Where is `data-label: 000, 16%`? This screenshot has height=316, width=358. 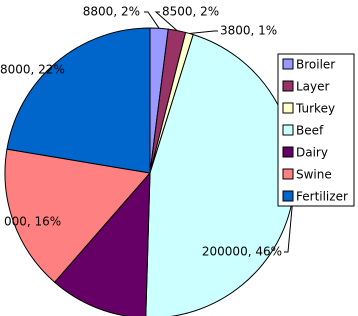
data-label: 000, 16% is located at coordinates (32, 222).